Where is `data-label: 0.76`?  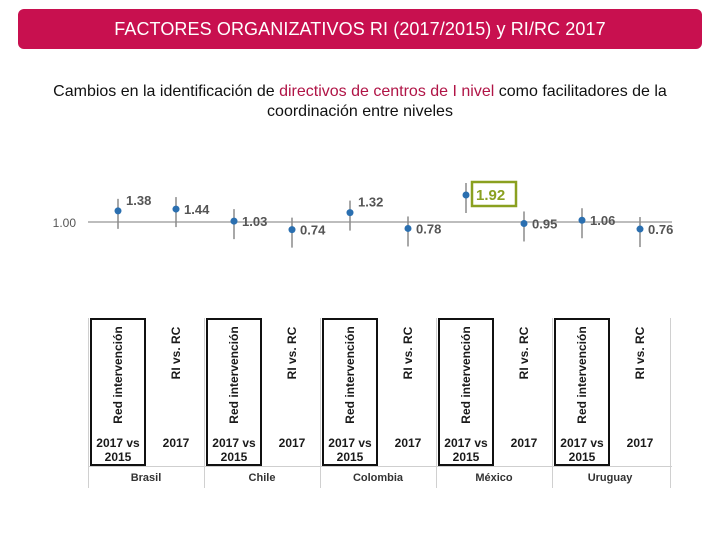
data-label: 0.76 is located at coordinates (660, 229).